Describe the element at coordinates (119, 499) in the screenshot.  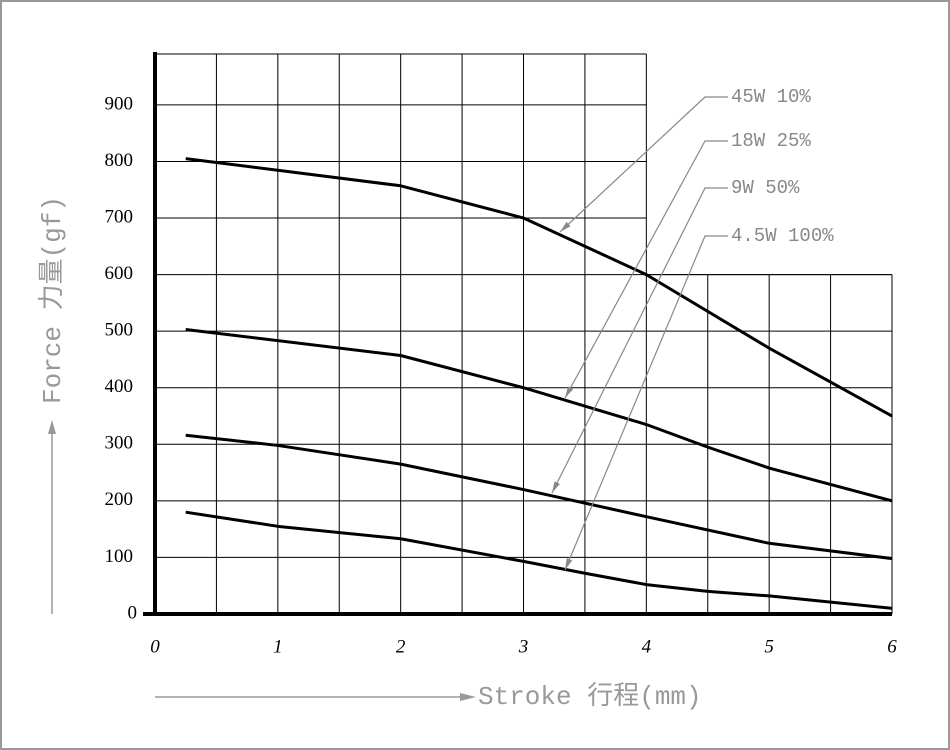
I see `y-tick-label: 200` at that location.